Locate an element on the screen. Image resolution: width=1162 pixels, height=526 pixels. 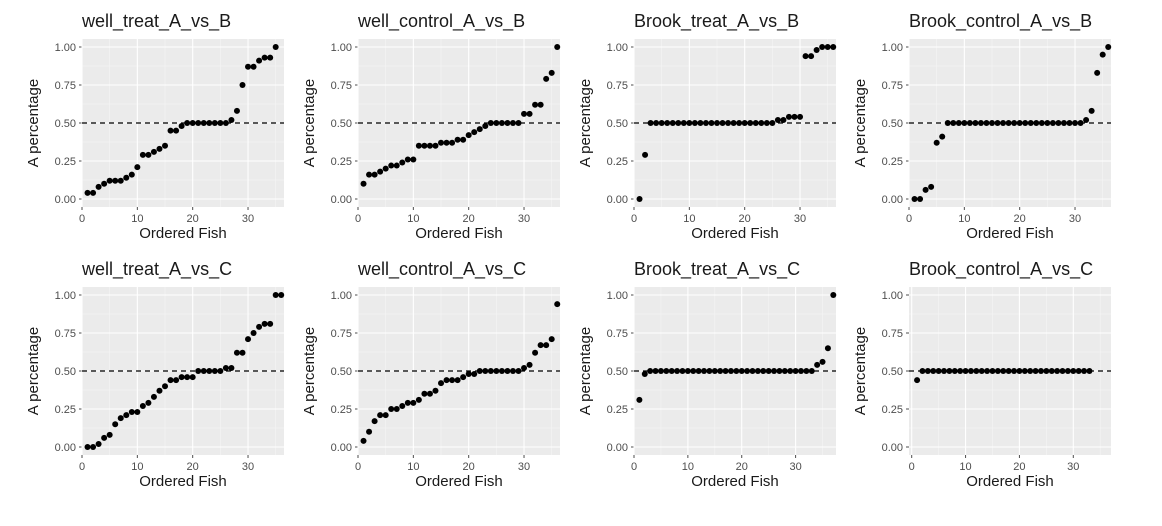
y-tick-label: 1.00 is located at coordinates (65, 296).